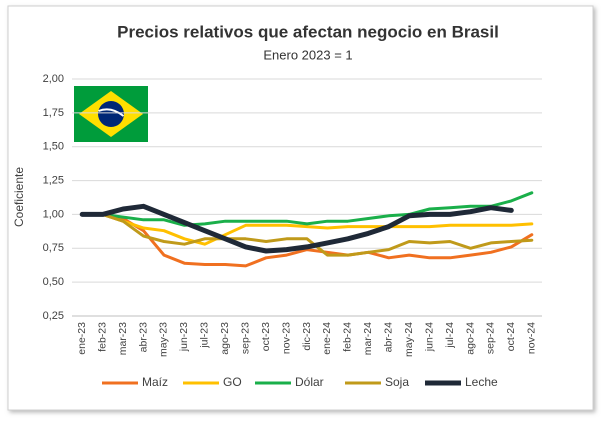  I want to click on y-tick-label: 2,00, so click(53, 79).